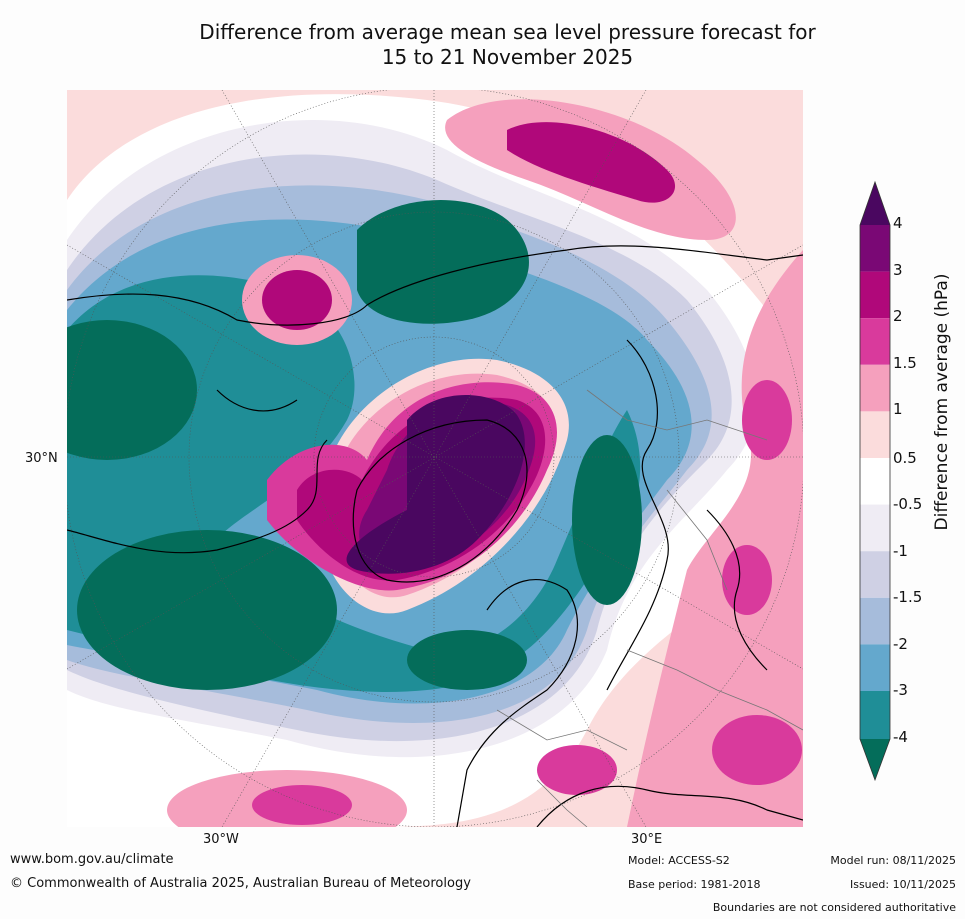 Image resolution: width=965 pixels, height=919 pixels. I want to click on model-run-text: Model run: 08/11/2025, so click(893, 860).